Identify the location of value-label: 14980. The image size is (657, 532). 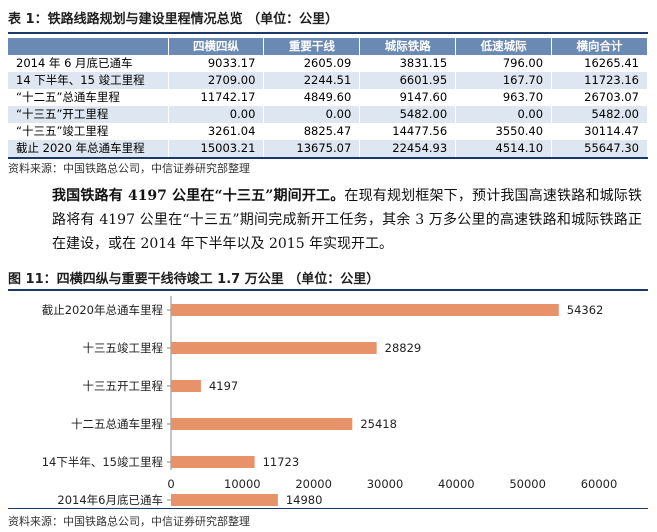
(304, 499).